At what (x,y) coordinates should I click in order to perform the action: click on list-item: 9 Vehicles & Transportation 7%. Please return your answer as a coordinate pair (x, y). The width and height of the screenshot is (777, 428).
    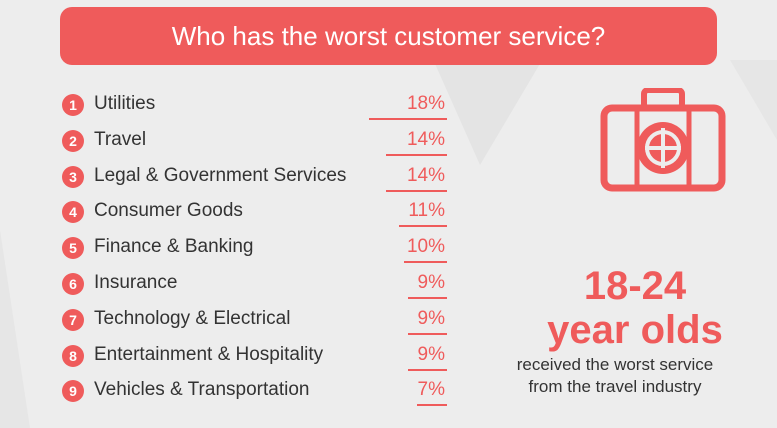
    Looking at the image, I should click on (254, 391).